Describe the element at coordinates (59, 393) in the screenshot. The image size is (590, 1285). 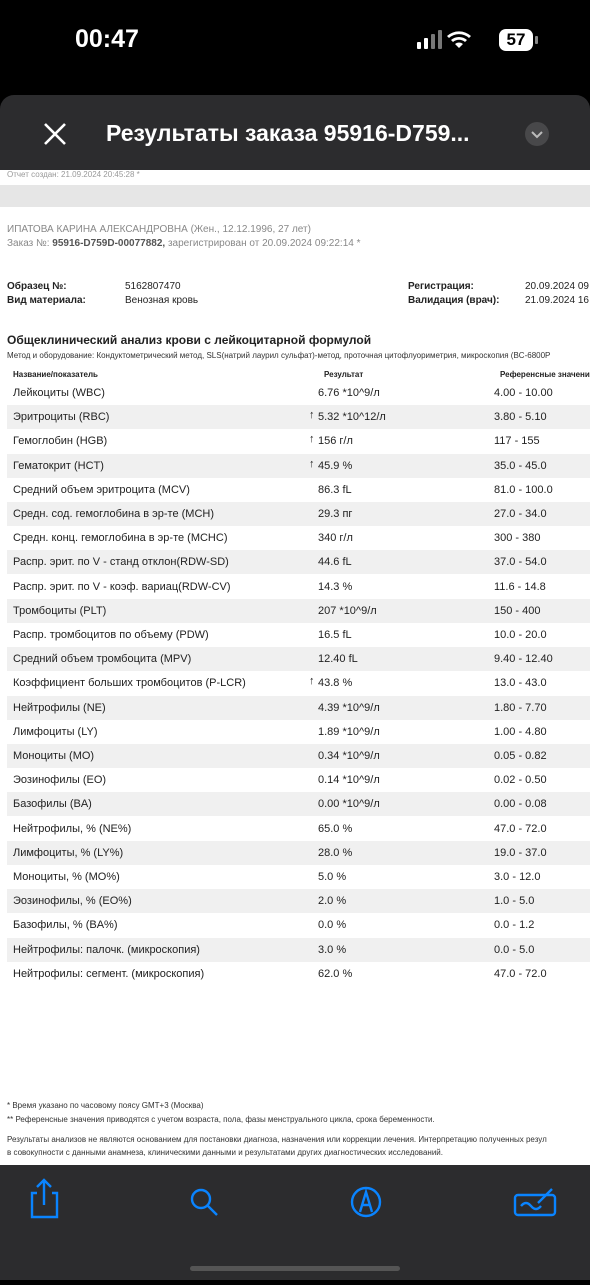
I see `name: Лейкоциты (WBC)` at that location.